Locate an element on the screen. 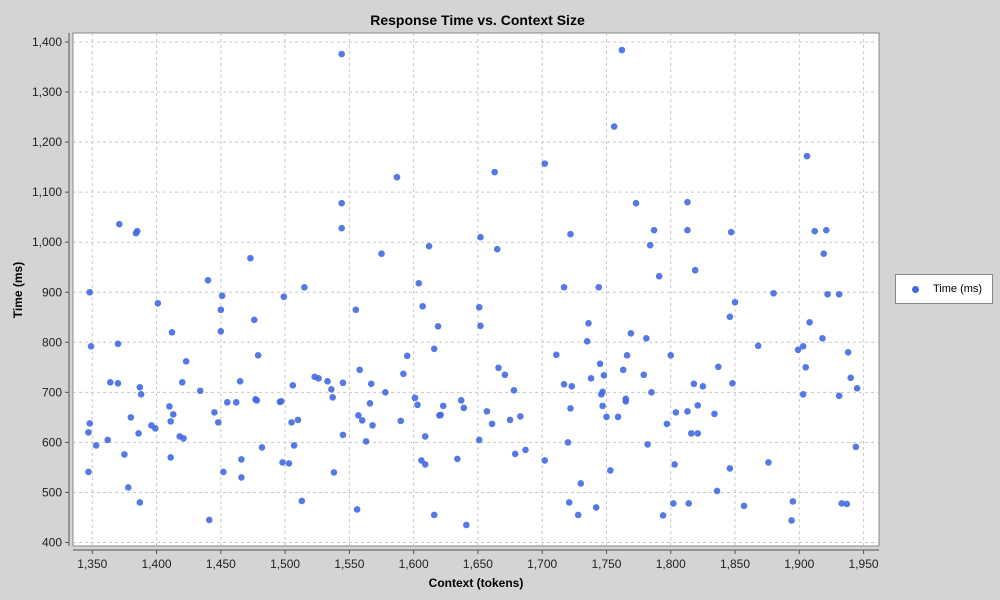 The width and height of the screenshot is (1000, 600). y-axis-label: Time (ms) is located at coordinates (18, 290).